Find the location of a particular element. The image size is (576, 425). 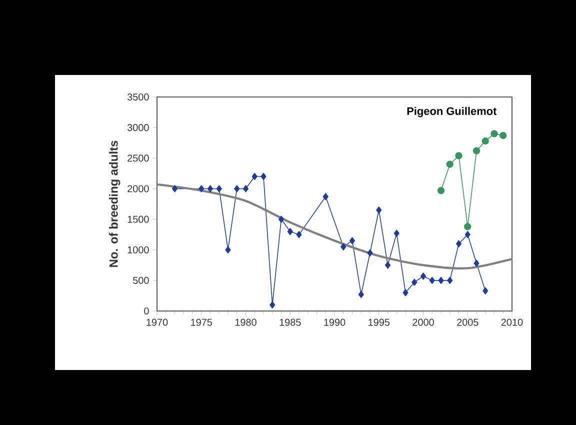

x-tick-label: 1985 is located at coordinates (290, 322).